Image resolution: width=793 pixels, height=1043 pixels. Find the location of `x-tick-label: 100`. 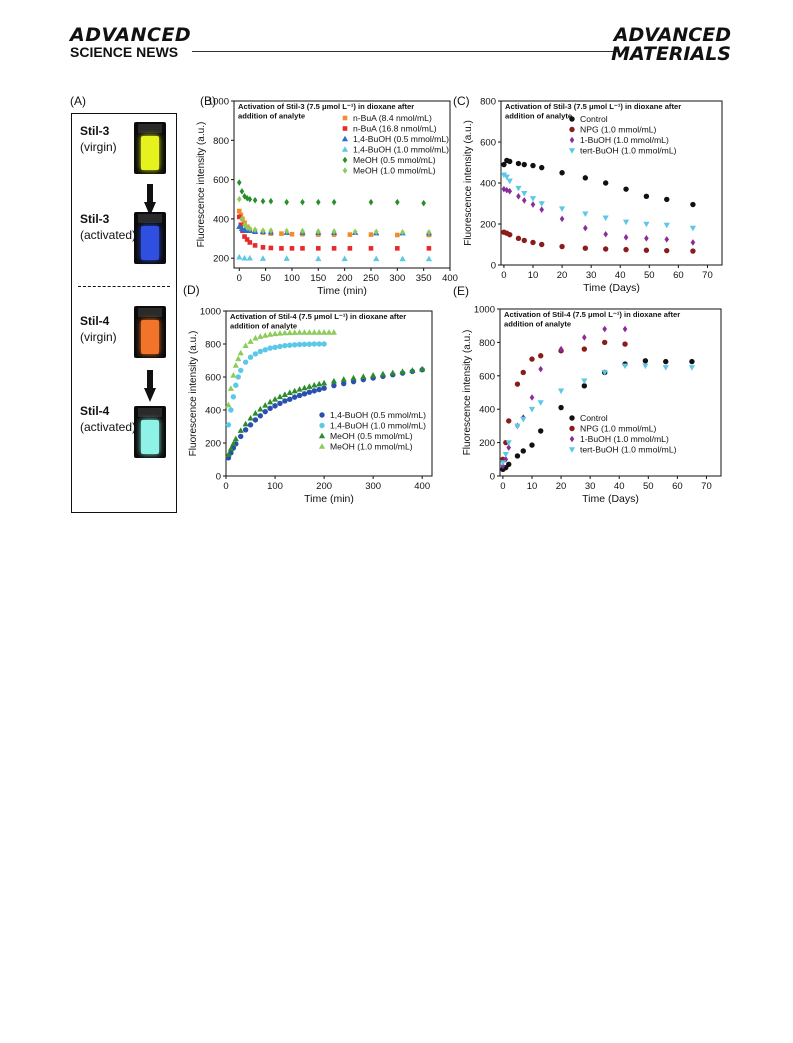

x-tick-label: 100 is located at coordinates (292, 278).